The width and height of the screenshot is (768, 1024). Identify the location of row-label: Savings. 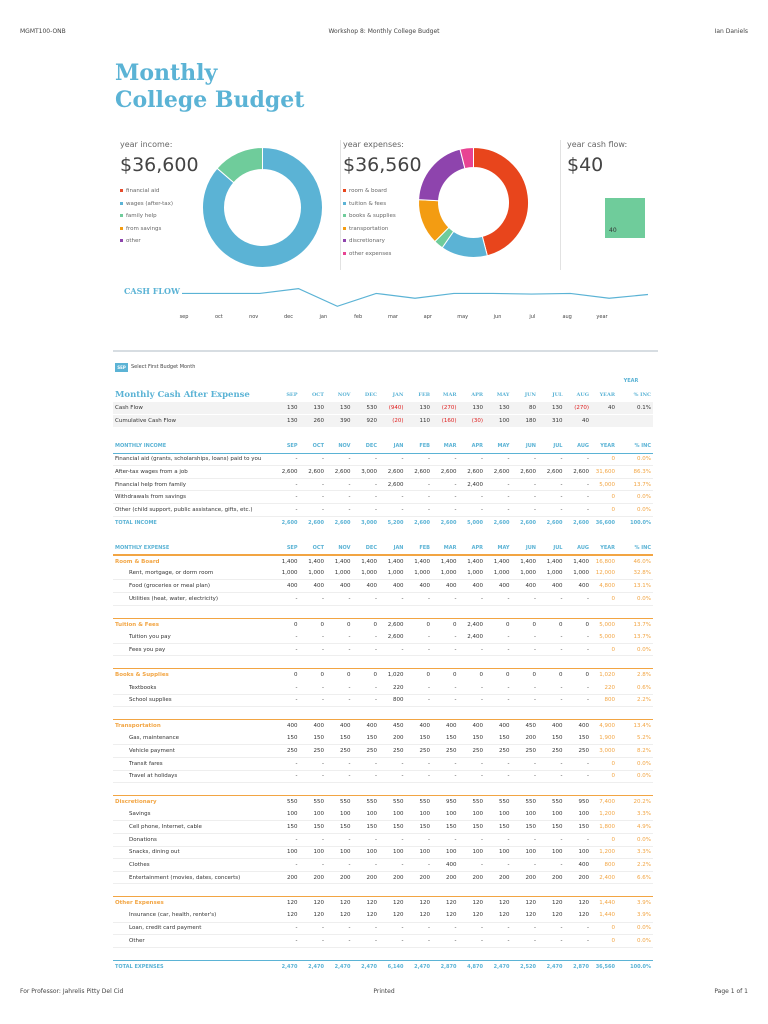
(193, 815).